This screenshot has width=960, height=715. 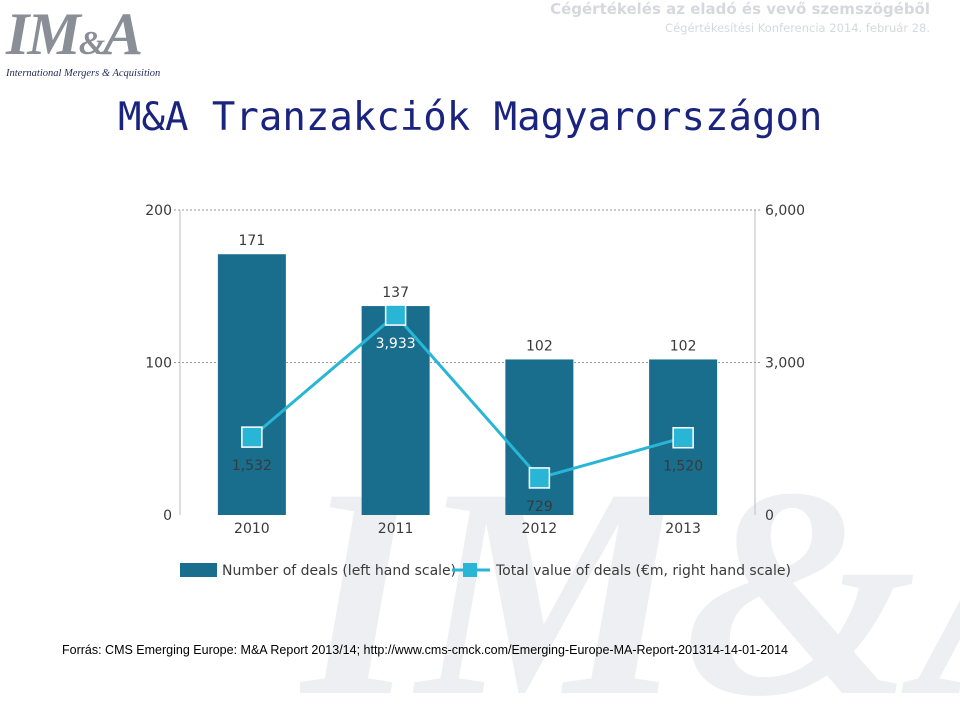 I want to click on legend-bar-label: Number of deals (left hand scale), so click(x=339, y=571).